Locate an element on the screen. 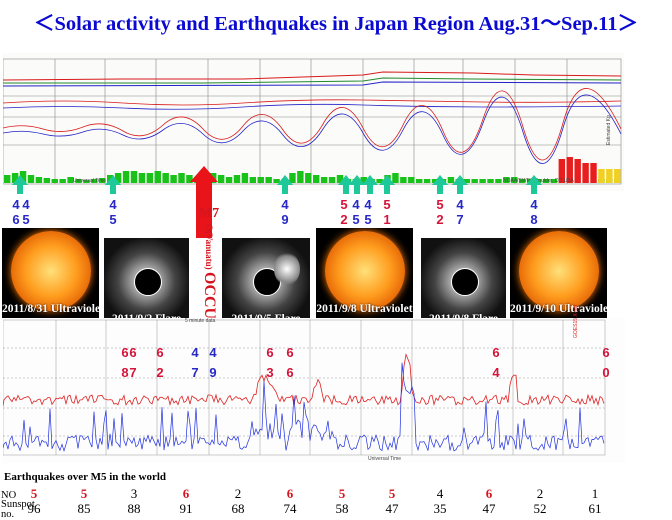 This screenshot has width=672, height=520. ultraviolet-image: 2011/9/8 Ultraviolet is located at coordinates (364, 273).